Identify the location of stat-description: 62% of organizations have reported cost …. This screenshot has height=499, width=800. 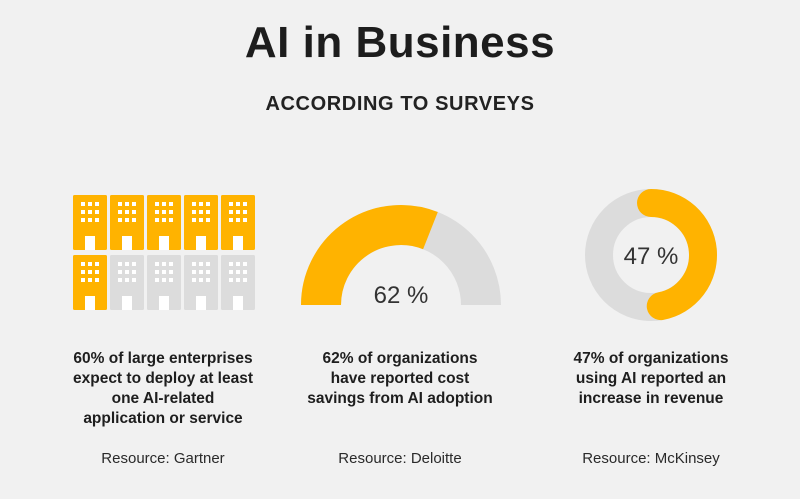
(400, 379).